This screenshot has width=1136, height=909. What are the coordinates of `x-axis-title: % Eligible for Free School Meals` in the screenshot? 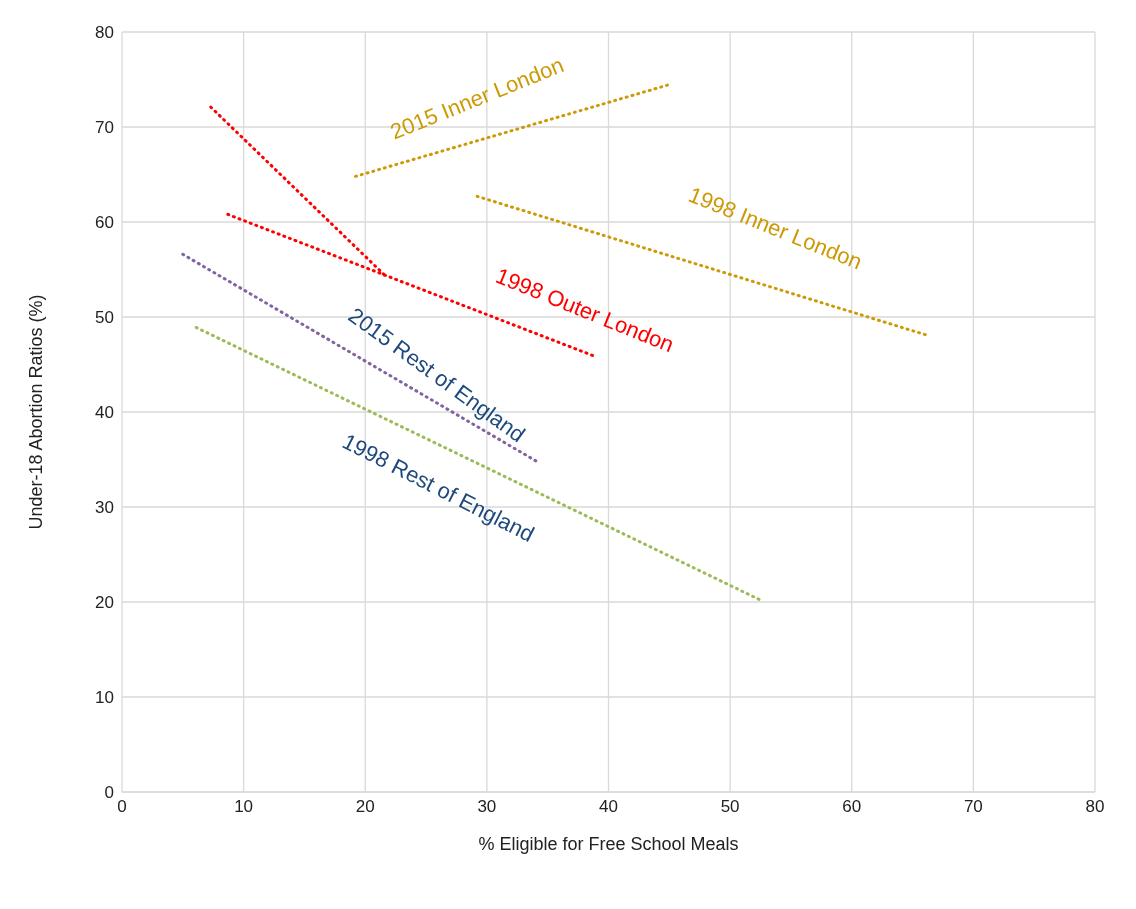 It's located at (608, 844).